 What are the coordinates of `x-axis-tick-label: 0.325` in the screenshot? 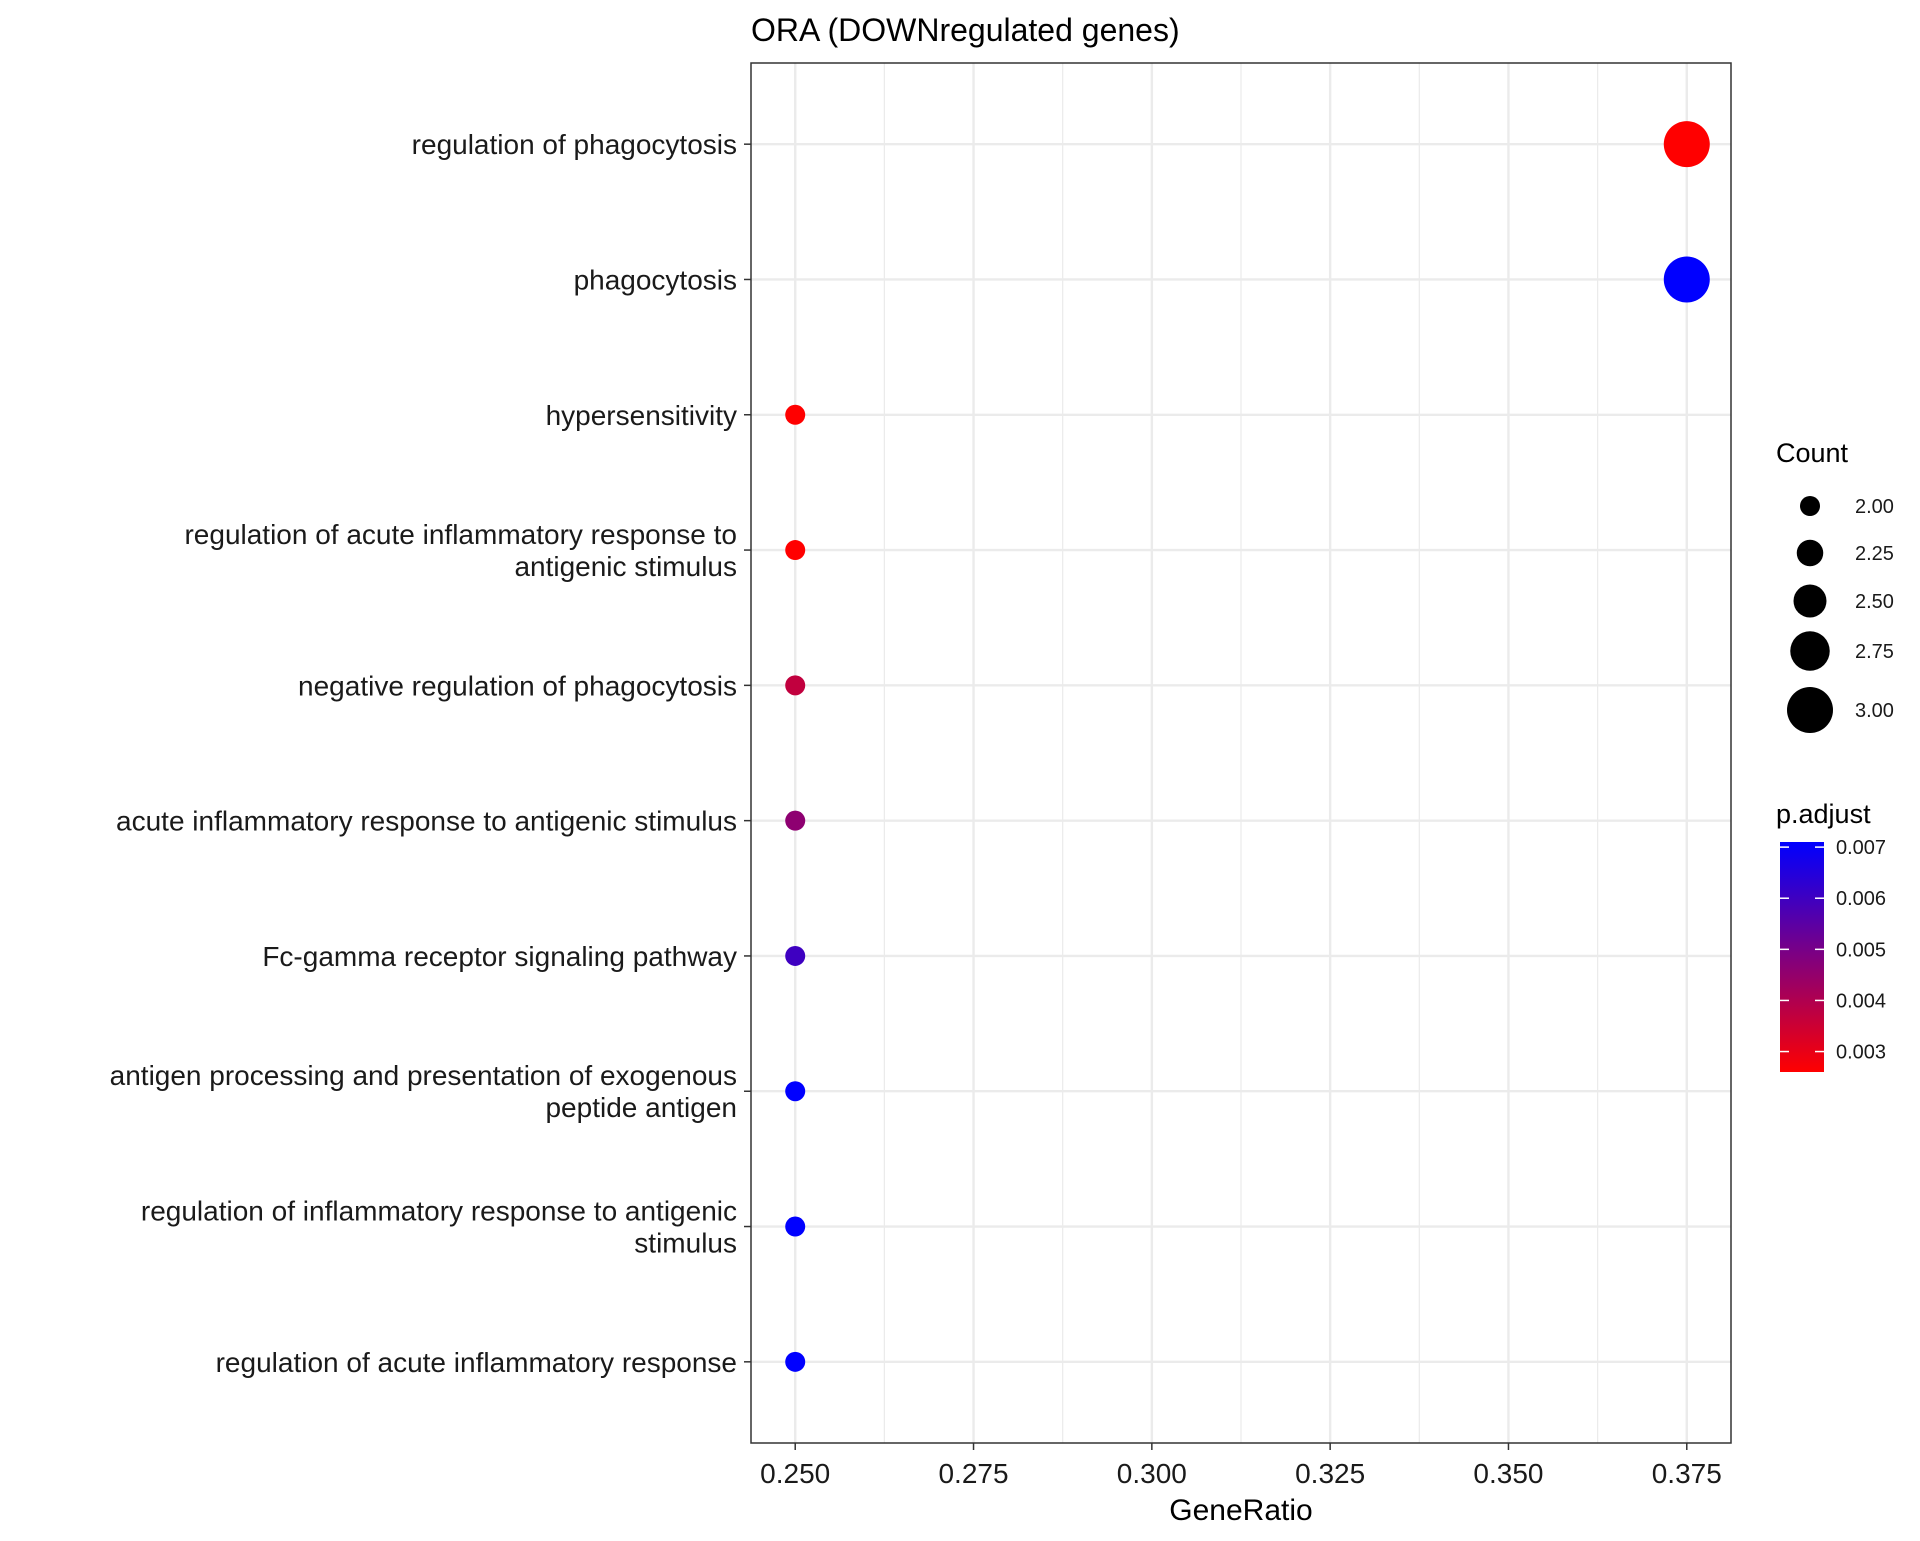 It's located at (1330, 1473).